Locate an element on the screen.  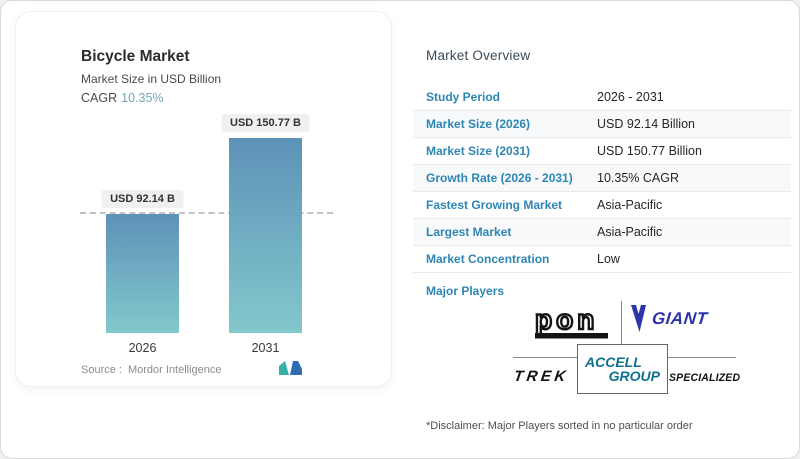
row-label: Market Concentration is located at coordinates (488, 259).